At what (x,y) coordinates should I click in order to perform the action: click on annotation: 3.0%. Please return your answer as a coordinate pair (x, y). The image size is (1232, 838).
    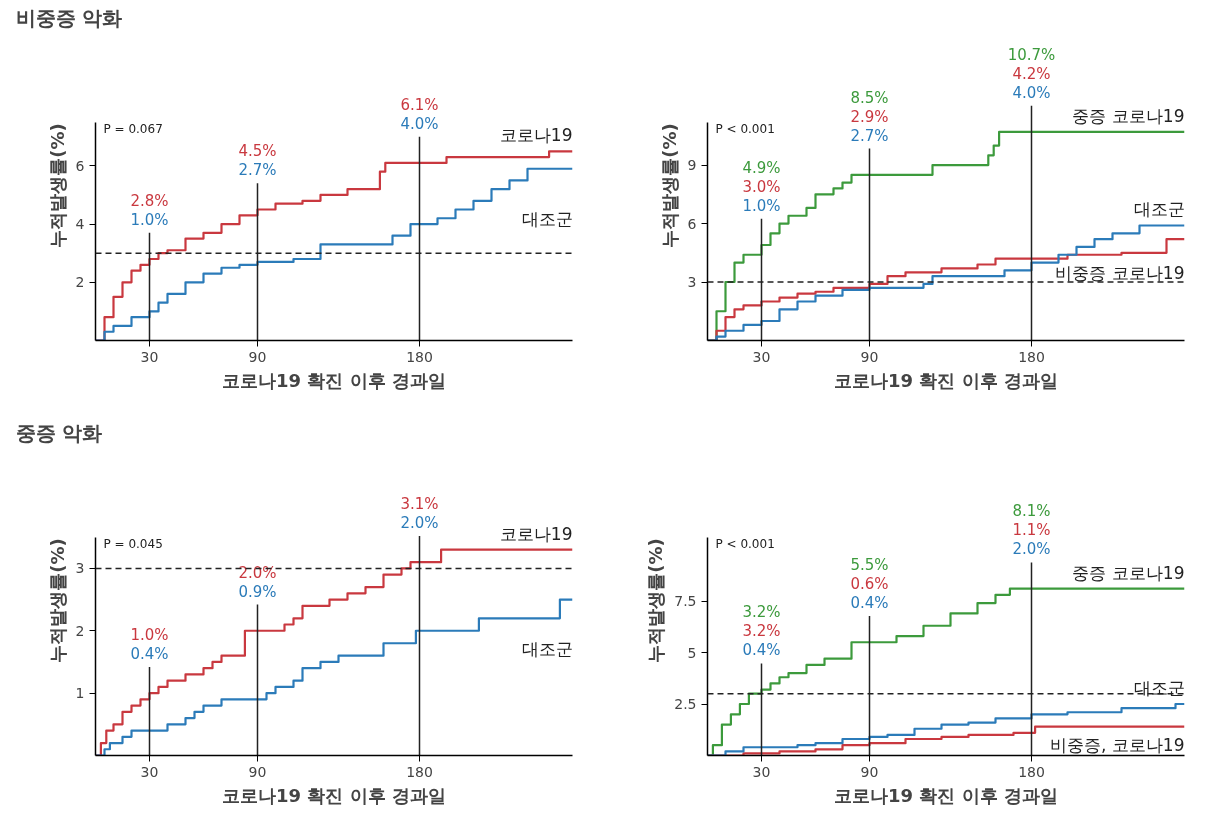
    Looking at the image, I should click on (761, 186).